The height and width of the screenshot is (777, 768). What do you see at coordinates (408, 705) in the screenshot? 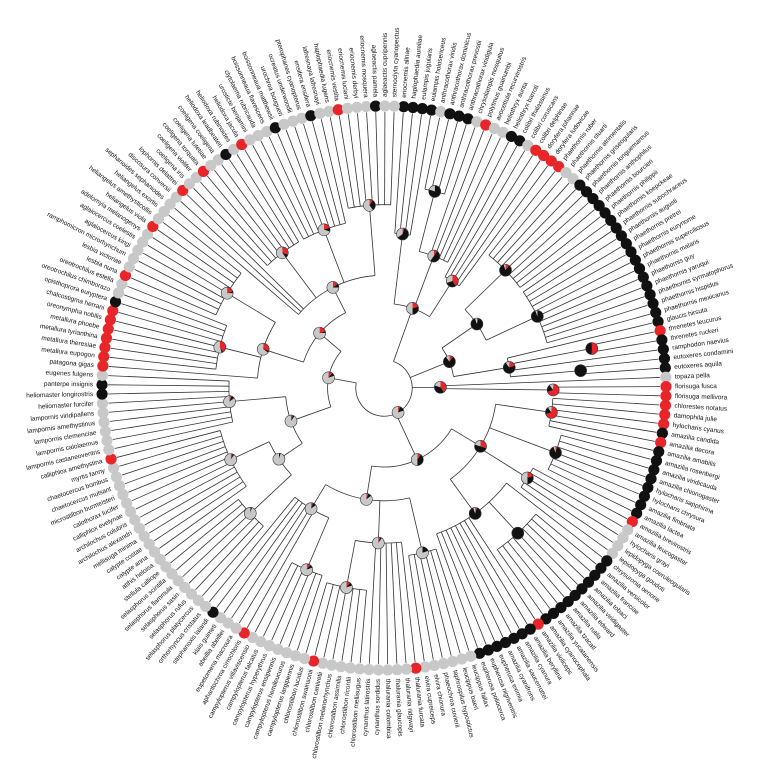
I see `tip-label: thalurania ridgwayi` at bounding box center [408, 705].